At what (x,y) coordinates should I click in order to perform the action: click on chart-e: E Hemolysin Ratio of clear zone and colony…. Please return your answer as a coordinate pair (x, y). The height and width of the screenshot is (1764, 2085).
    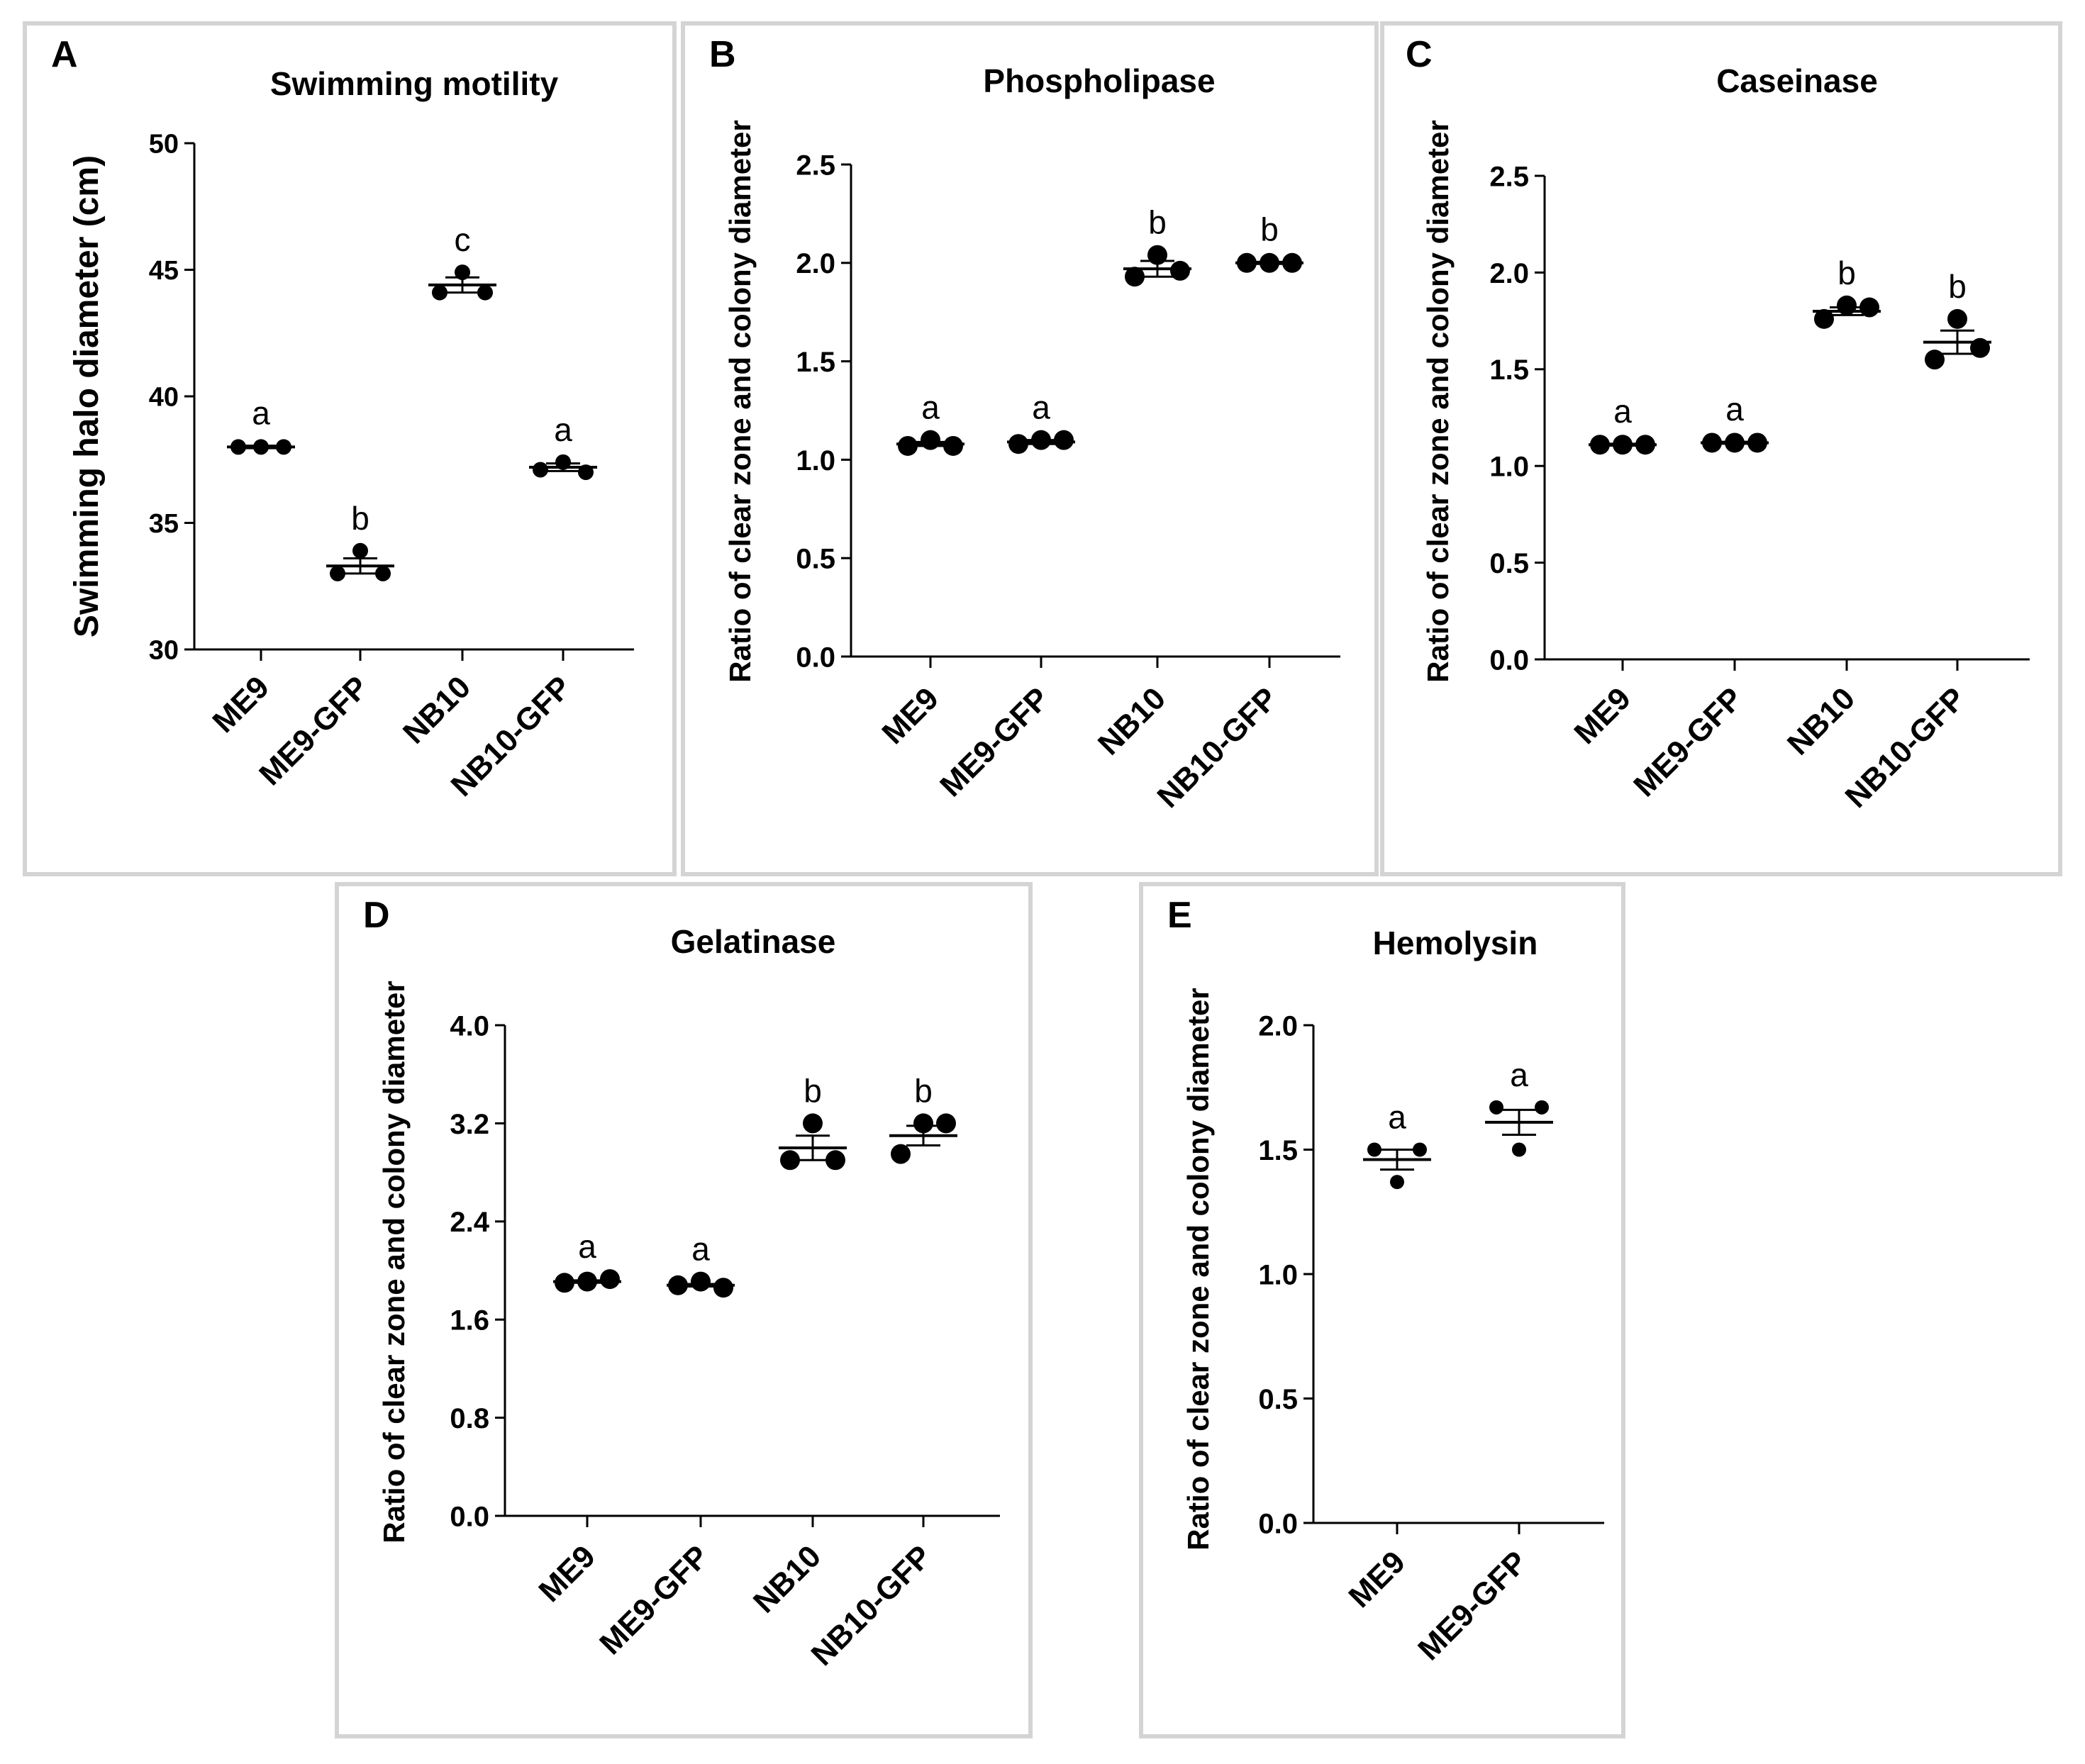
    Looking at the image, I should click on (1385, 1281).